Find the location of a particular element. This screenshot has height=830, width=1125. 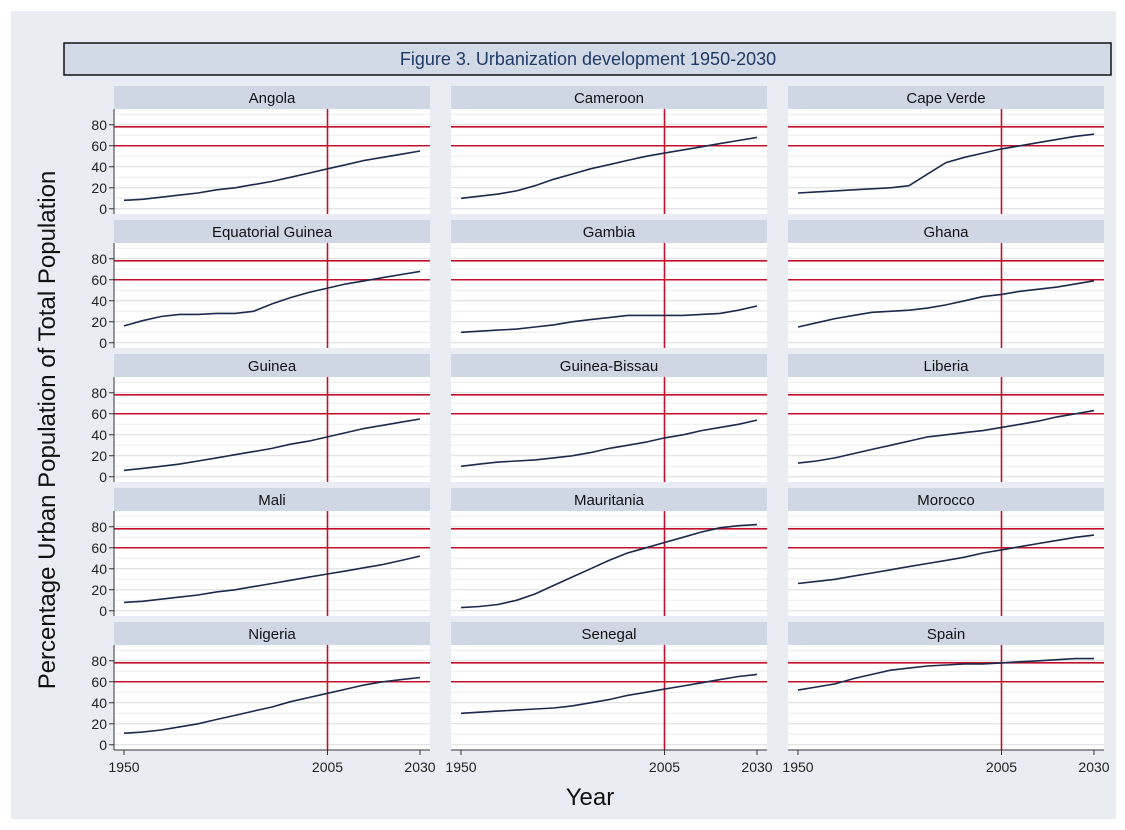

panel-nigeria: Nigeria 0 20 40 60 80 1950 2005 2030 is located at coordinates (263, 698).